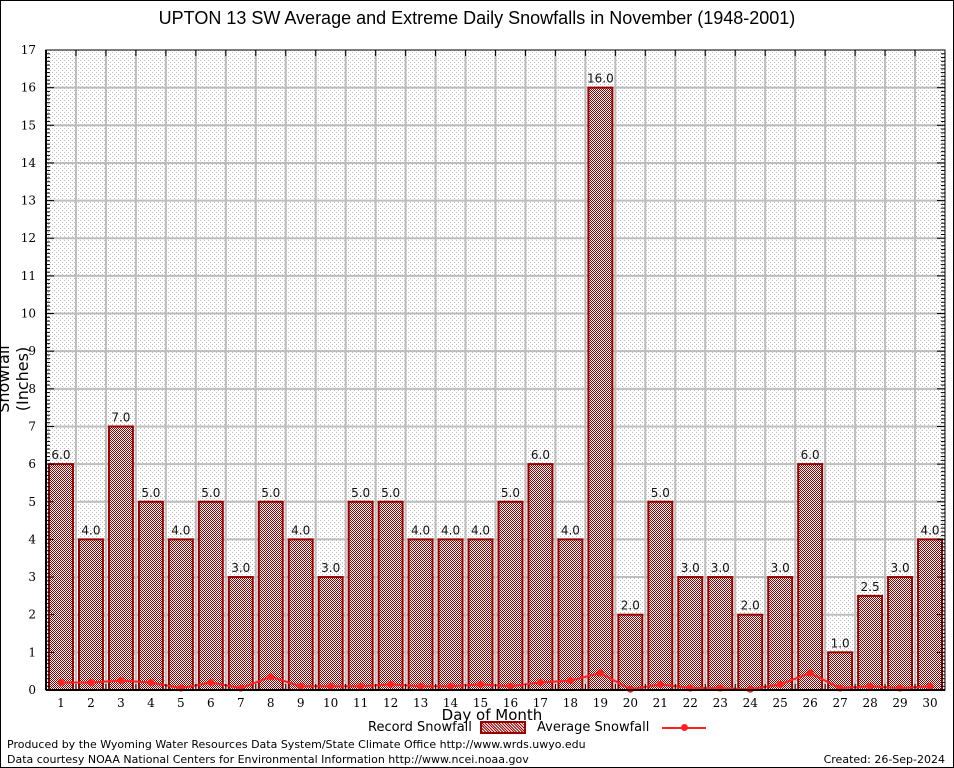 This screenshot has width=954, height=768. I want to click on x-tick-label: 5, so click(181, 703).